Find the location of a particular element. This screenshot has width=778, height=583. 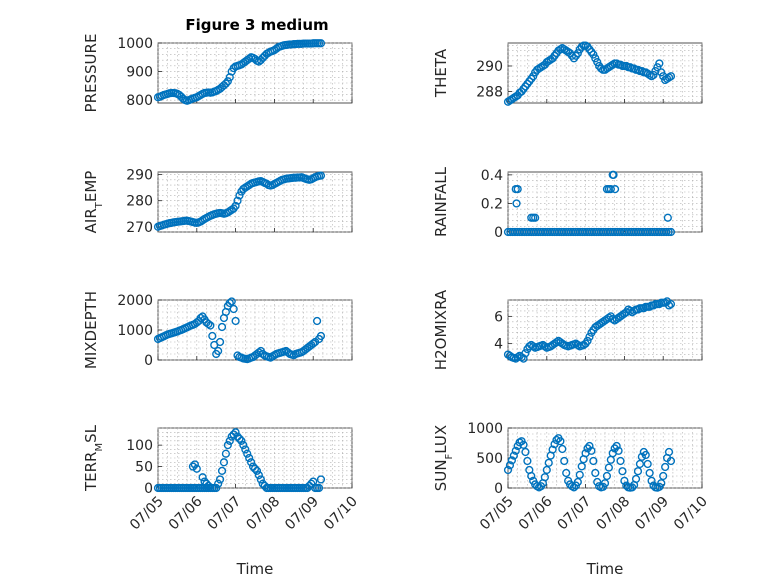

y-axis-label: PRESSURE is located at coordinates (91, 73).